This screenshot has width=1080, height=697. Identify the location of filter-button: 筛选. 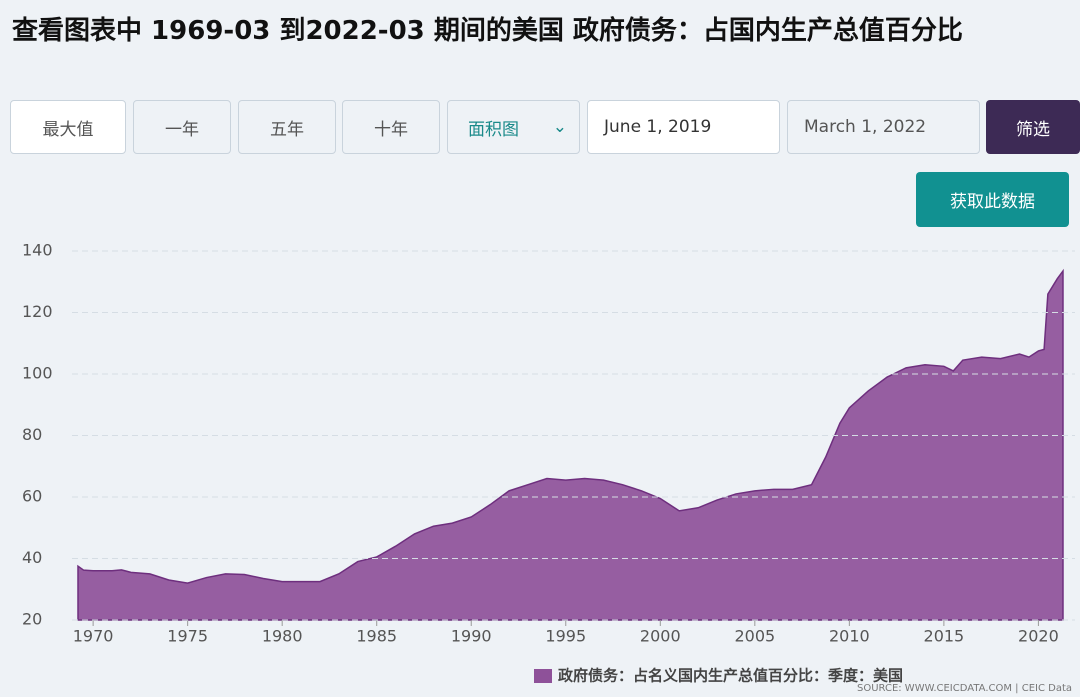
(1033, 127).